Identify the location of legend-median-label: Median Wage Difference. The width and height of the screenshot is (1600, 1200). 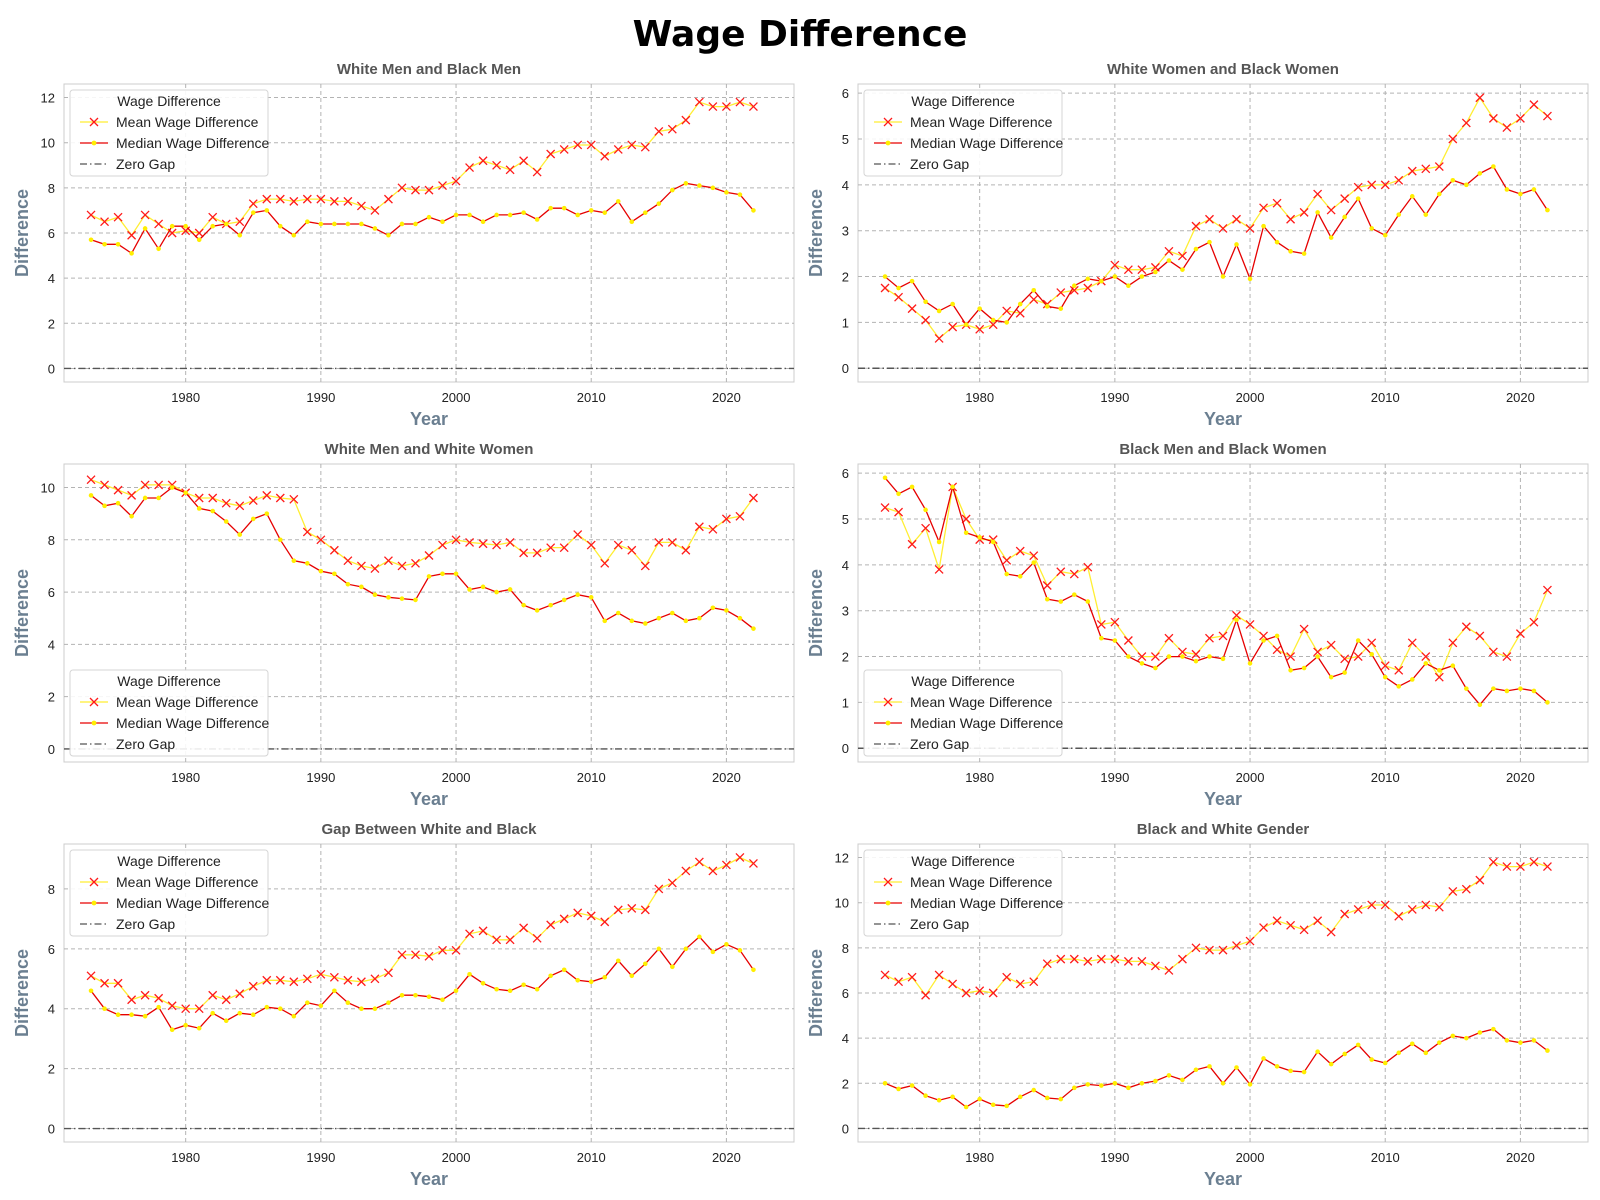
(193, 903).